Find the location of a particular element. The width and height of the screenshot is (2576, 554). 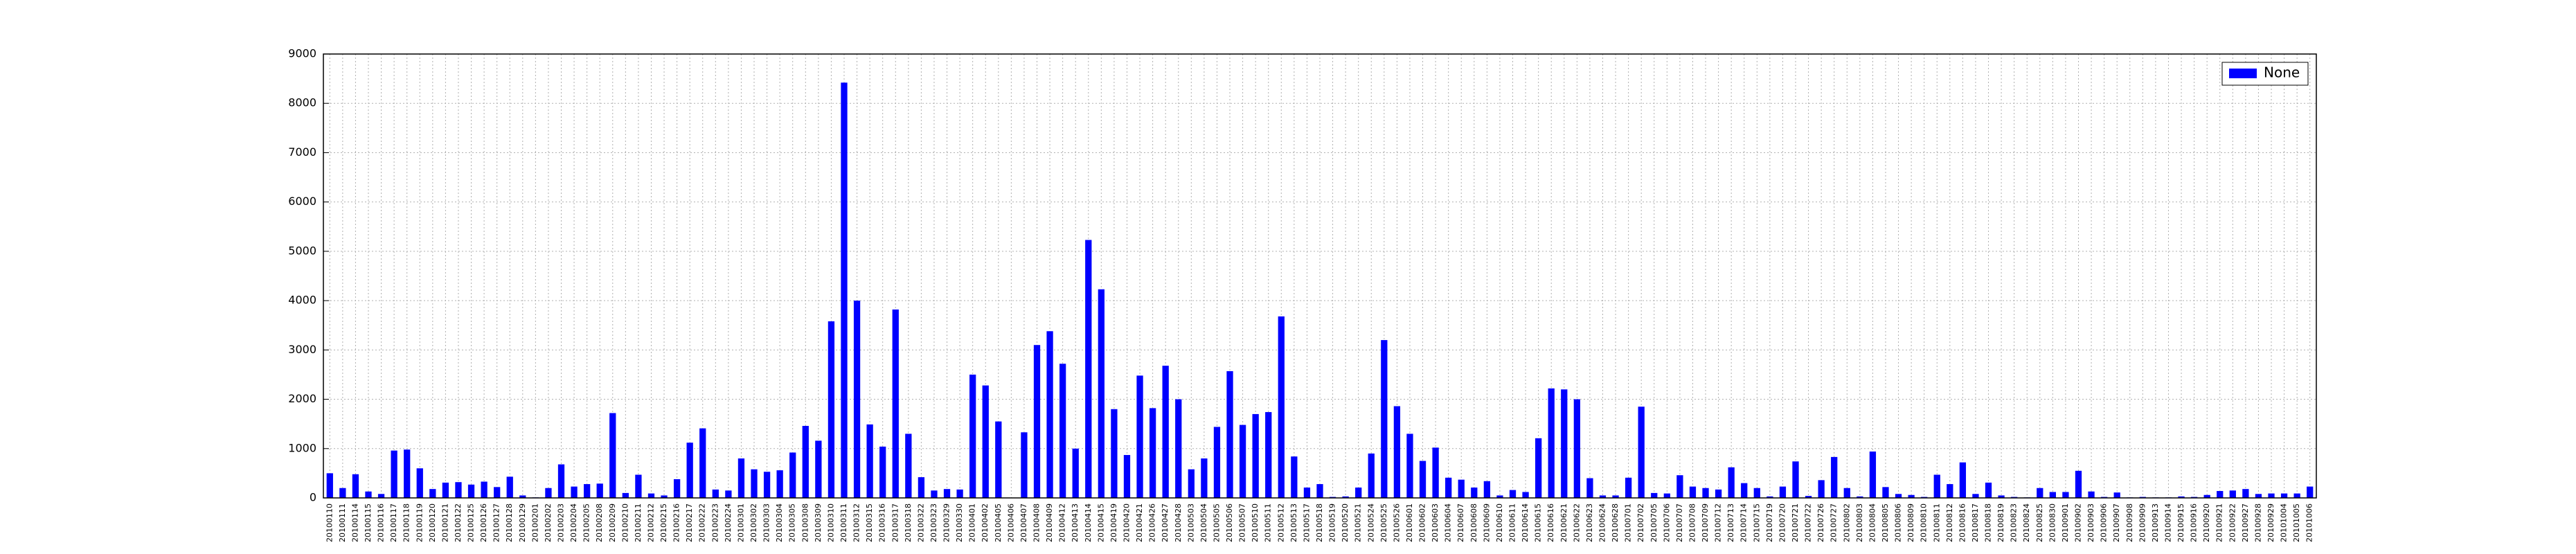

x-tick-label: 20100122 is located at coordinates (458, 522).